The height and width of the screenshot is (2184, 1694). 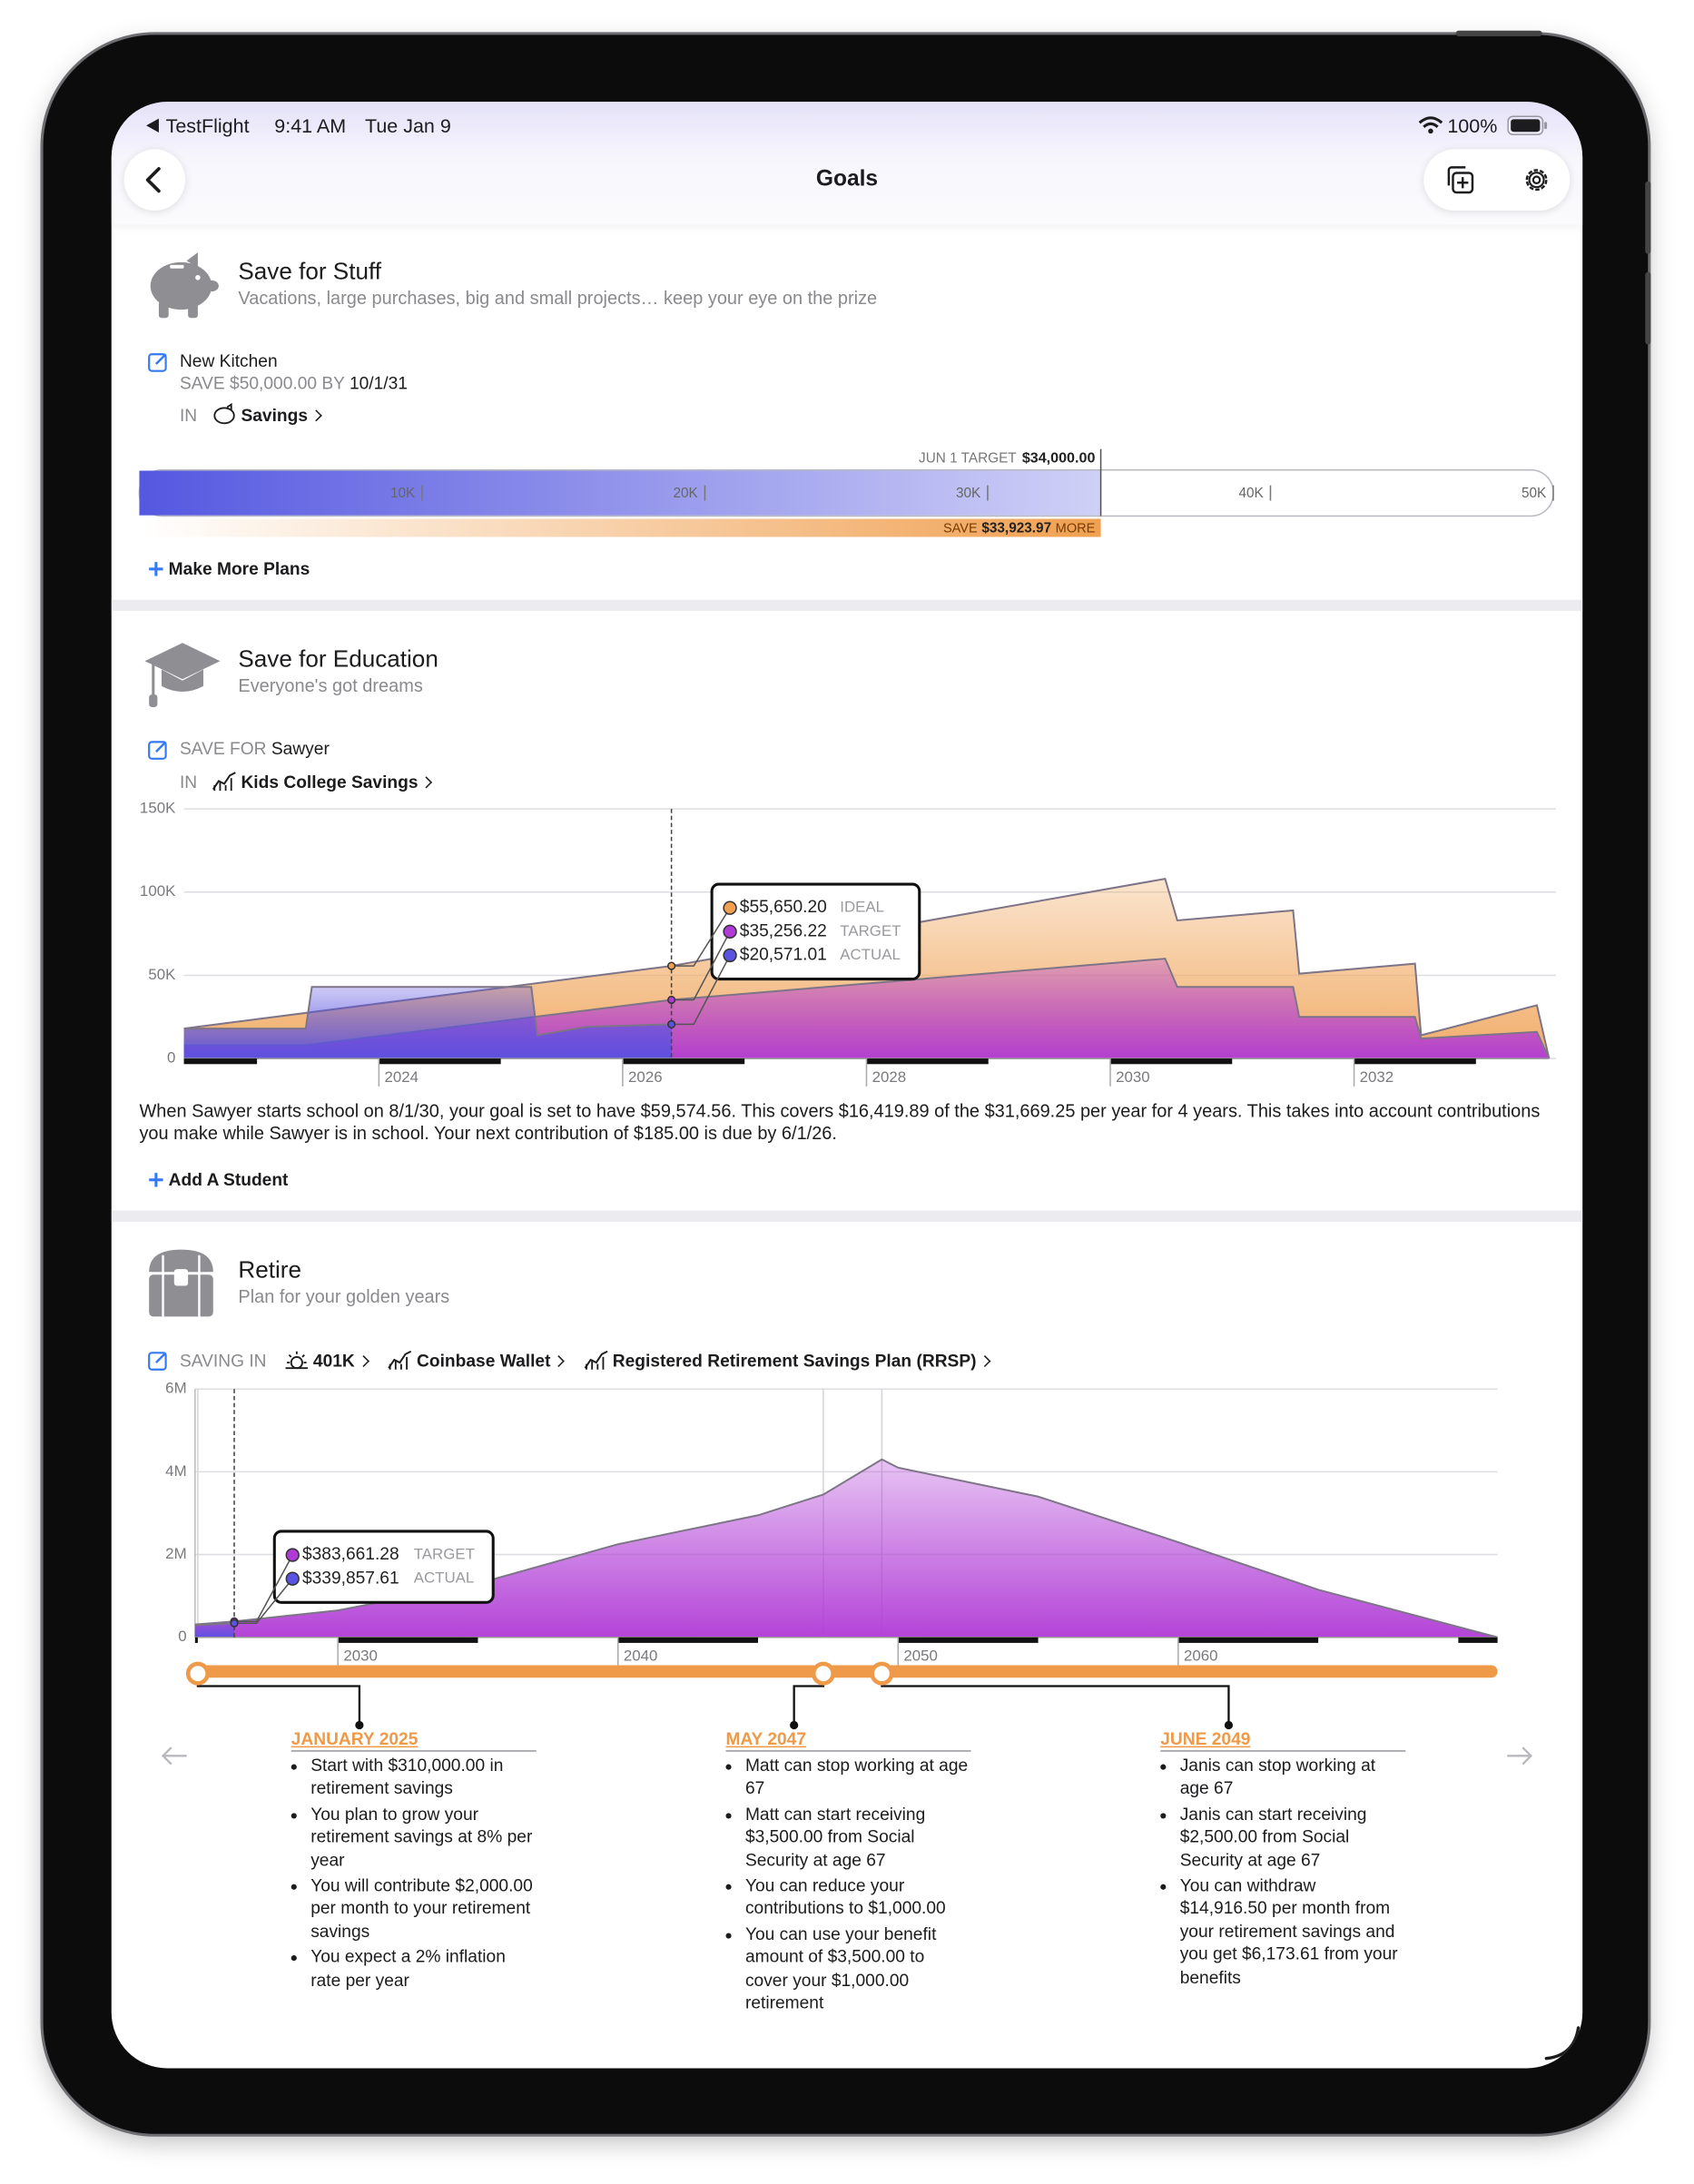 What do you see at coordinates (1076, 528) in the screenshot?
I see `save-more: MORE` at bounding box center [1076, 528].